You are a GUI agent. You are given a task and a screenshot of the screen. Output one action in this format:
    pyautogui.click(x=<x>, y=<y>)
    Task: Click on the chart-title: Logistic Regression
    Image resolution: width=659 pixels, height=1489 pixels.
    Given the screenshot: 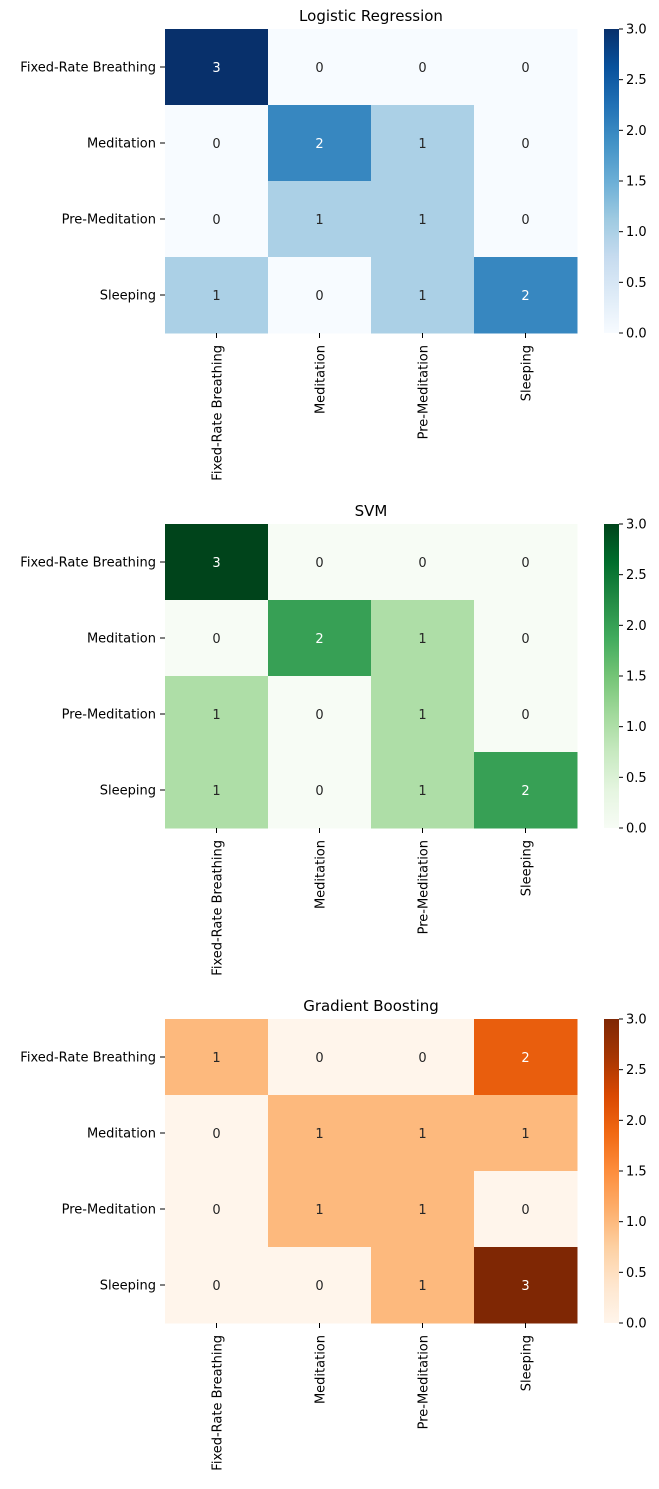 What is the action you would take?
    pyautogui.click(x=371, y=16)
    